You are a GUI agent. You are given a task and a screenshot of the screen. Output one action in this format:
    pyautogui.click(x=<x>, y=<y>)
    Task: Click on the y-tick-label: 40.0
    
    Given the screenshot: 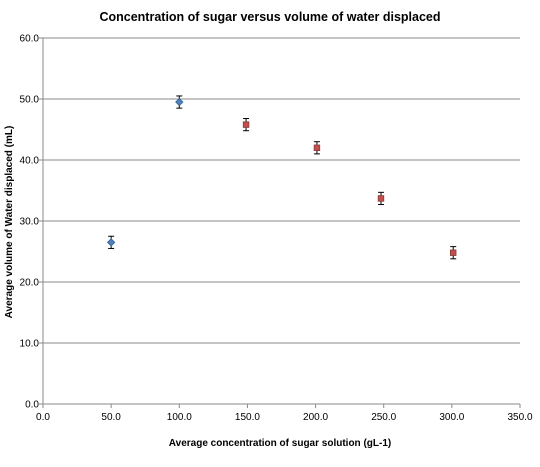 What is the action you would take?
    pyautogui.click(x=30, y=161)
    